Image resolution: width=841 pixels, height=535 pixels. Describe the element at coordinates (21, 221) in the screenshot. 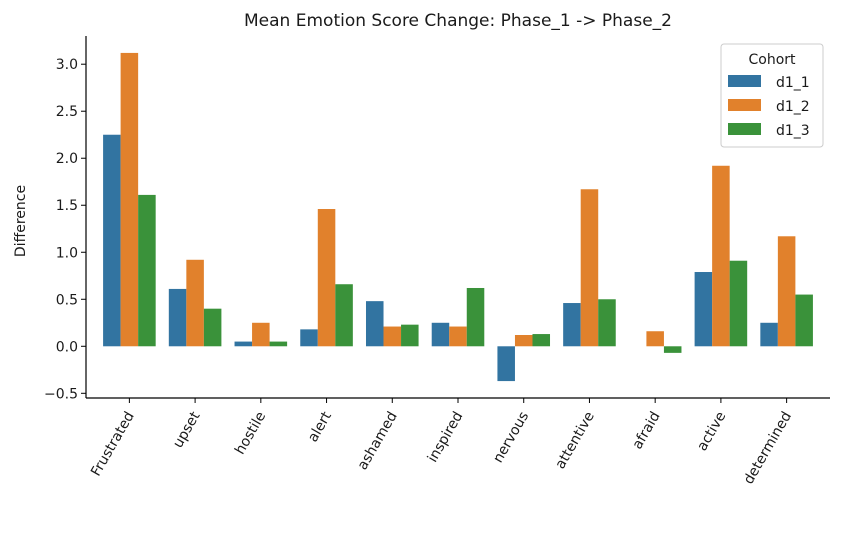

I see `y-axis-label: Difference` at that location.